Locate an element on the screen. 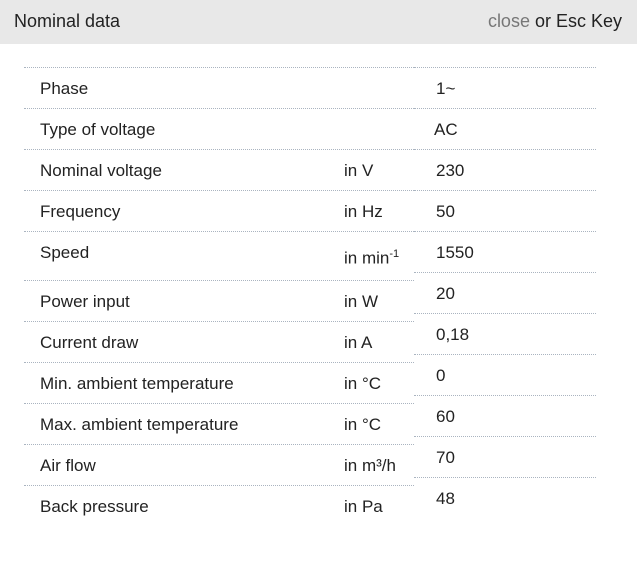  row-value: 50 is located at coordinates (445, 211).